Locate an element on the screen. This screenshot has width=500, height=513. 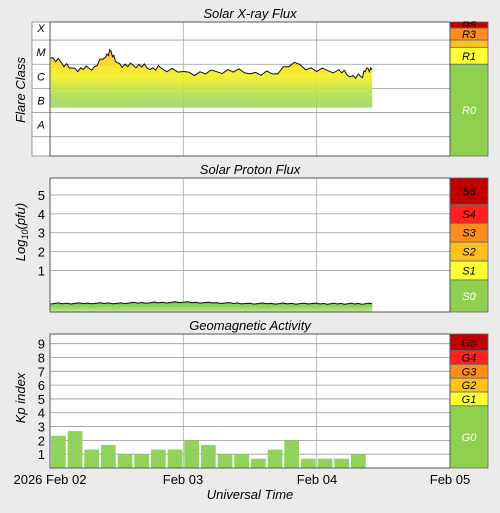
proton-tick-label-3: 3 is located at coordinates (41, 233).